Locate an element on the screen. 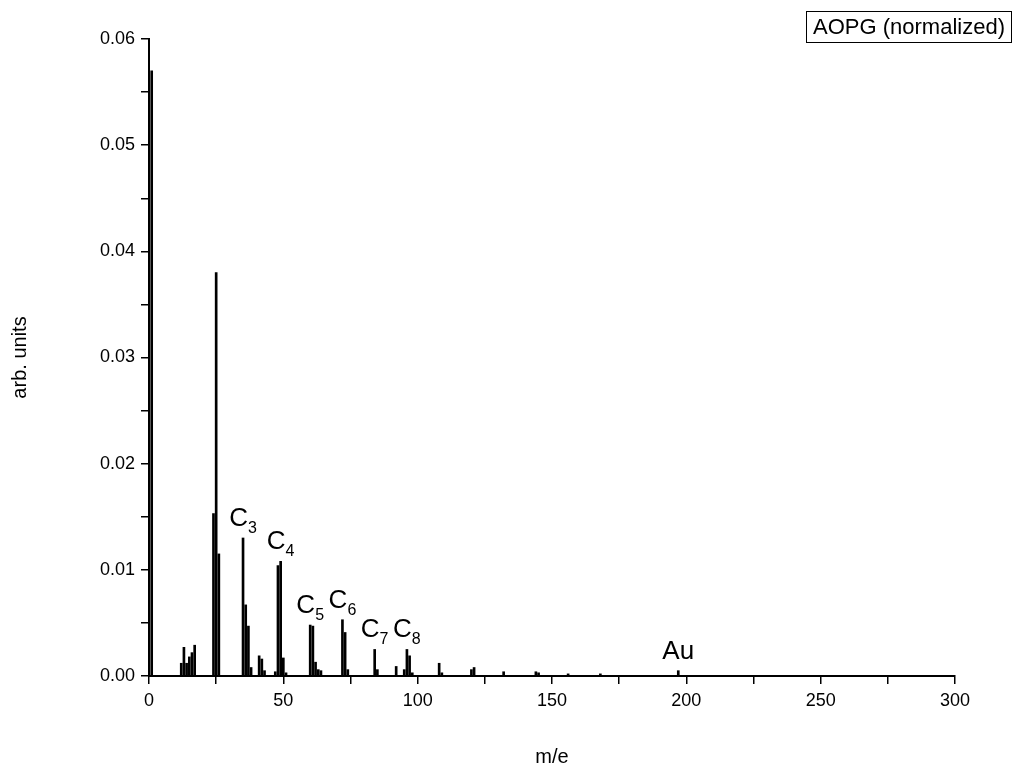 This screenshot has height=773, width=1017. y-tick-label: 0.04 is located at coordinates (117, 250).